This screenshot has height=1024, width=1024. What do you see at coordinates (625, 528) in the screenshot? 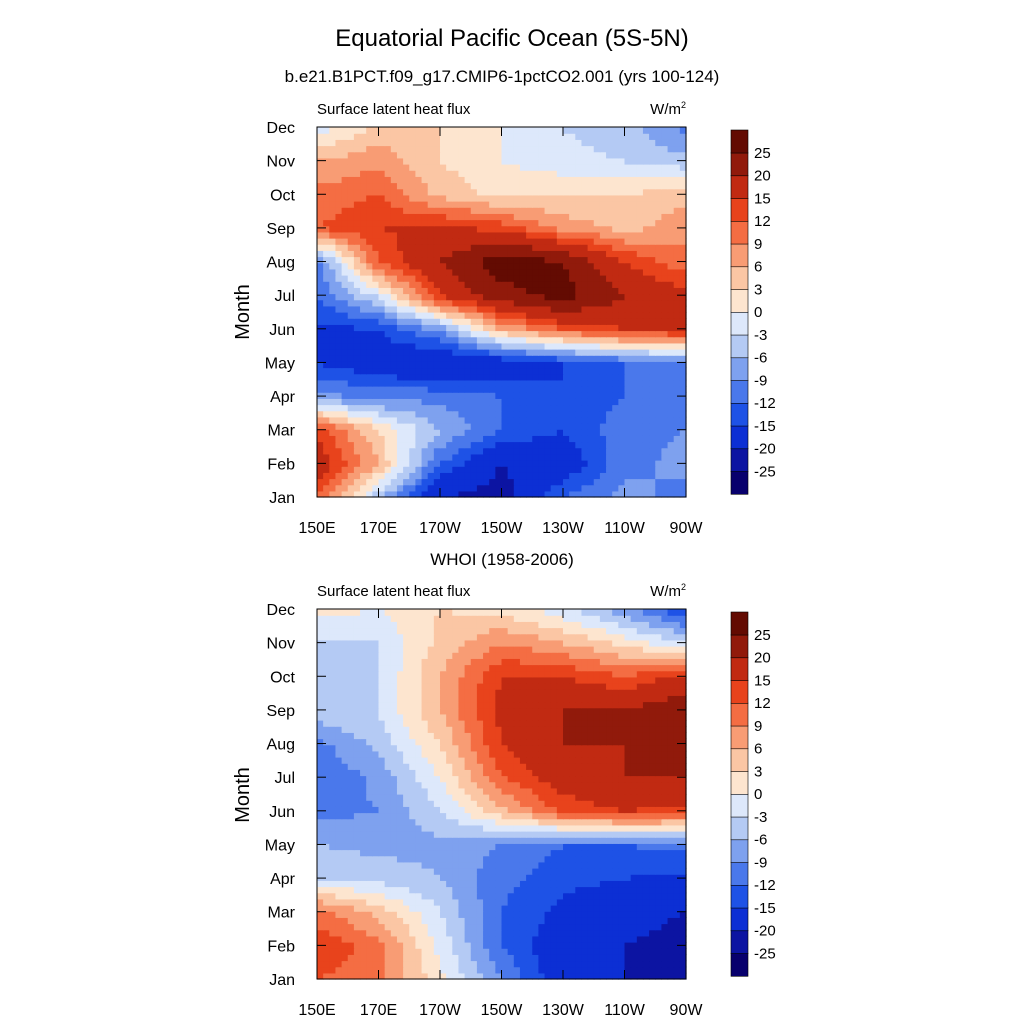
I see `x-tick-label: 110W` at bounding box center [625, 528].